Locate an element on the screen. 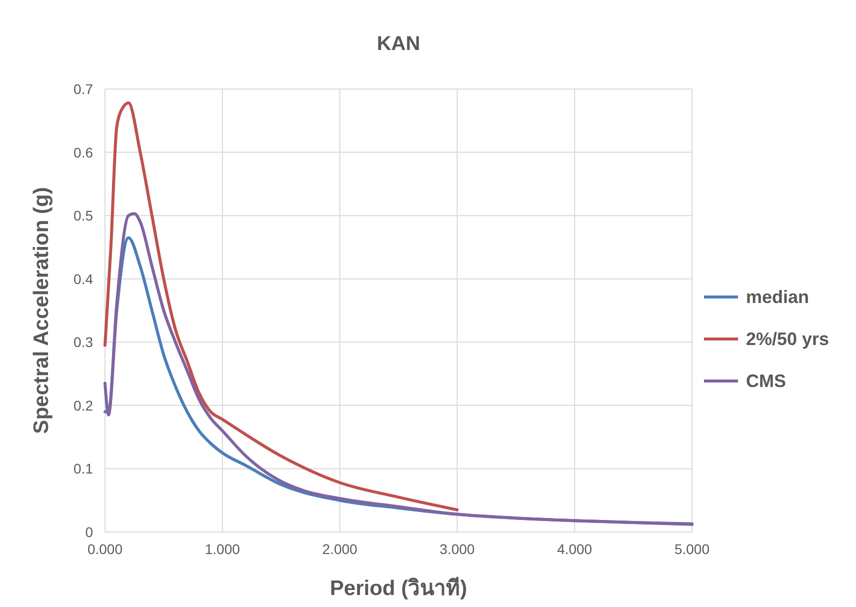  y-tick-label: 0.5 is located at coordinates (84, 216).